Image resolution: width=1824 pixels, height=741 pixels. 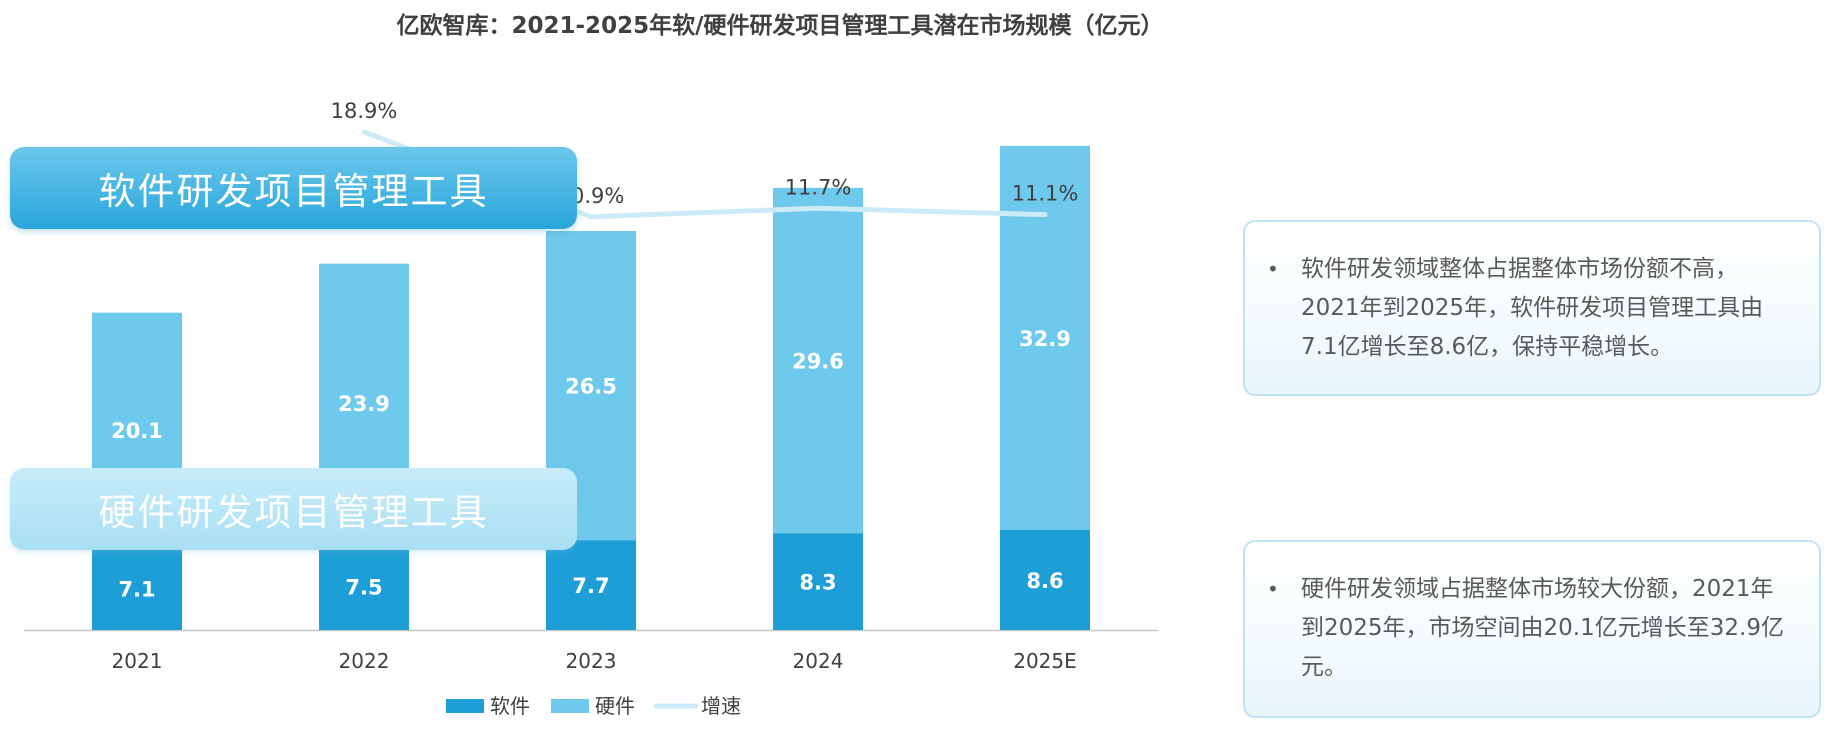 I want to click on data-label-software-2024: 8.3, so click(x=817, y=583).